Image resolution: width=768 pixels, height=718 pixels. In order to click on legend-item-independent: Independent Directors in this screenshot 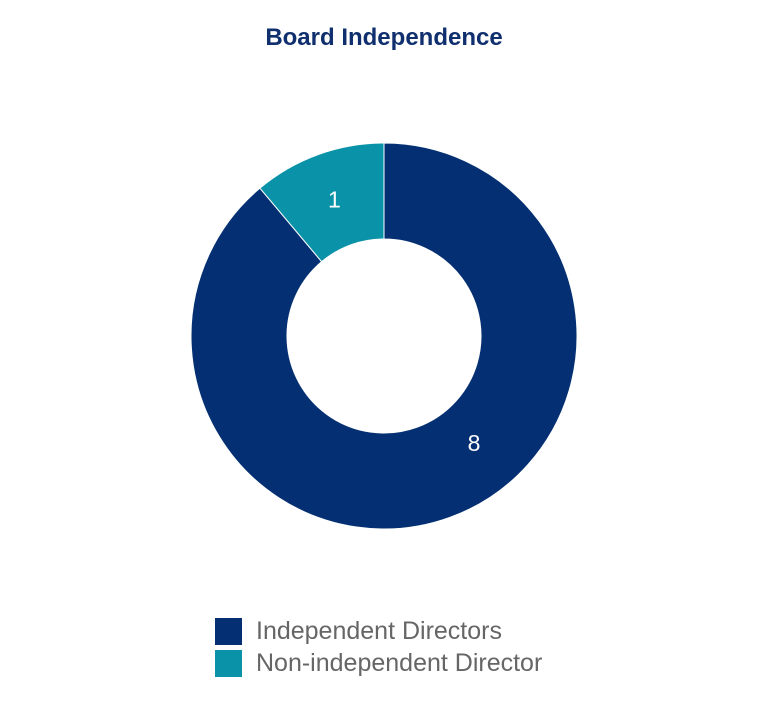, I will do `click(378, 631)`.